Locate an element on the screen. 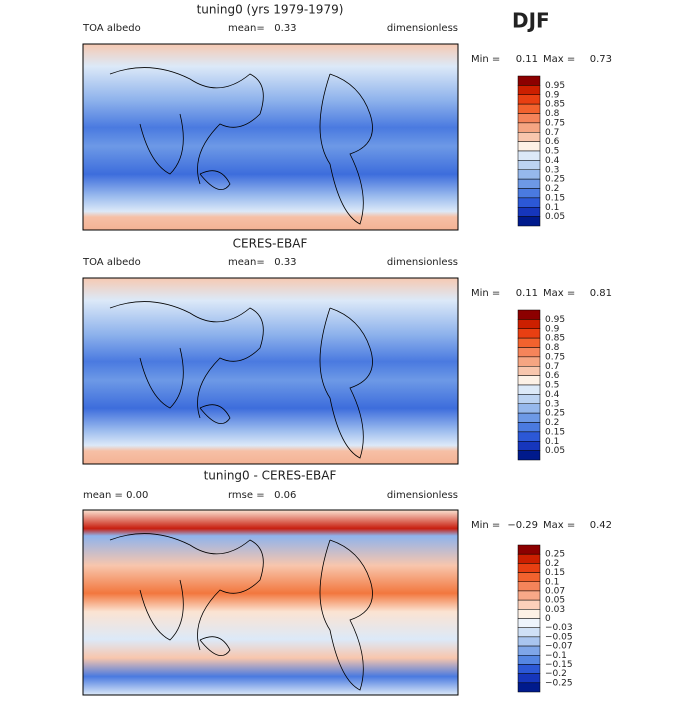 The image size is (700, 704). max-label: Max = is located at coordinates (559, 525).